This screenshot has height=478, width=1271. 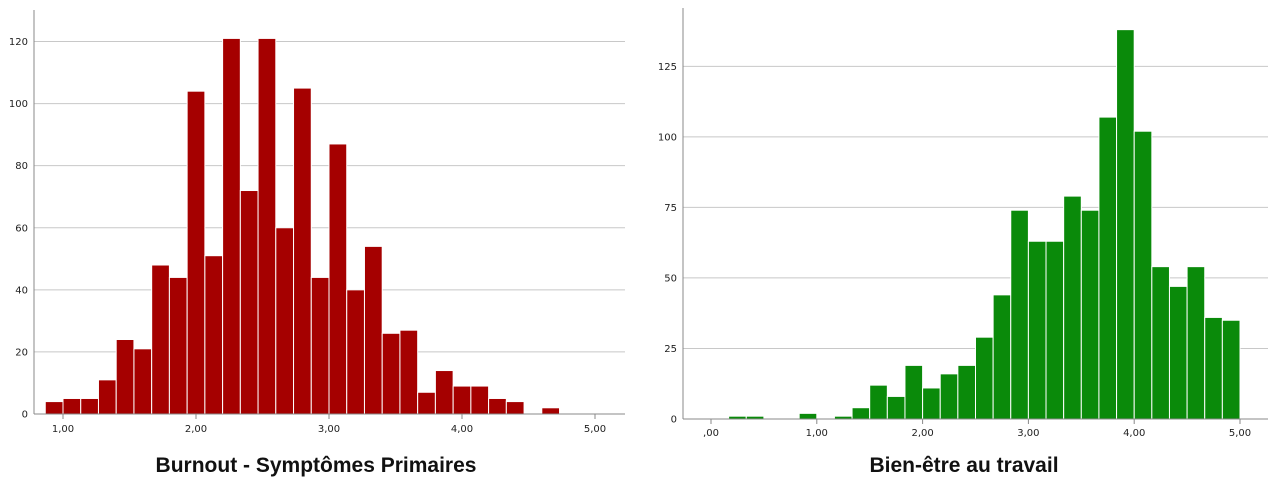 I want to click on y-tick-label: 25, so click(x=670, y=349).